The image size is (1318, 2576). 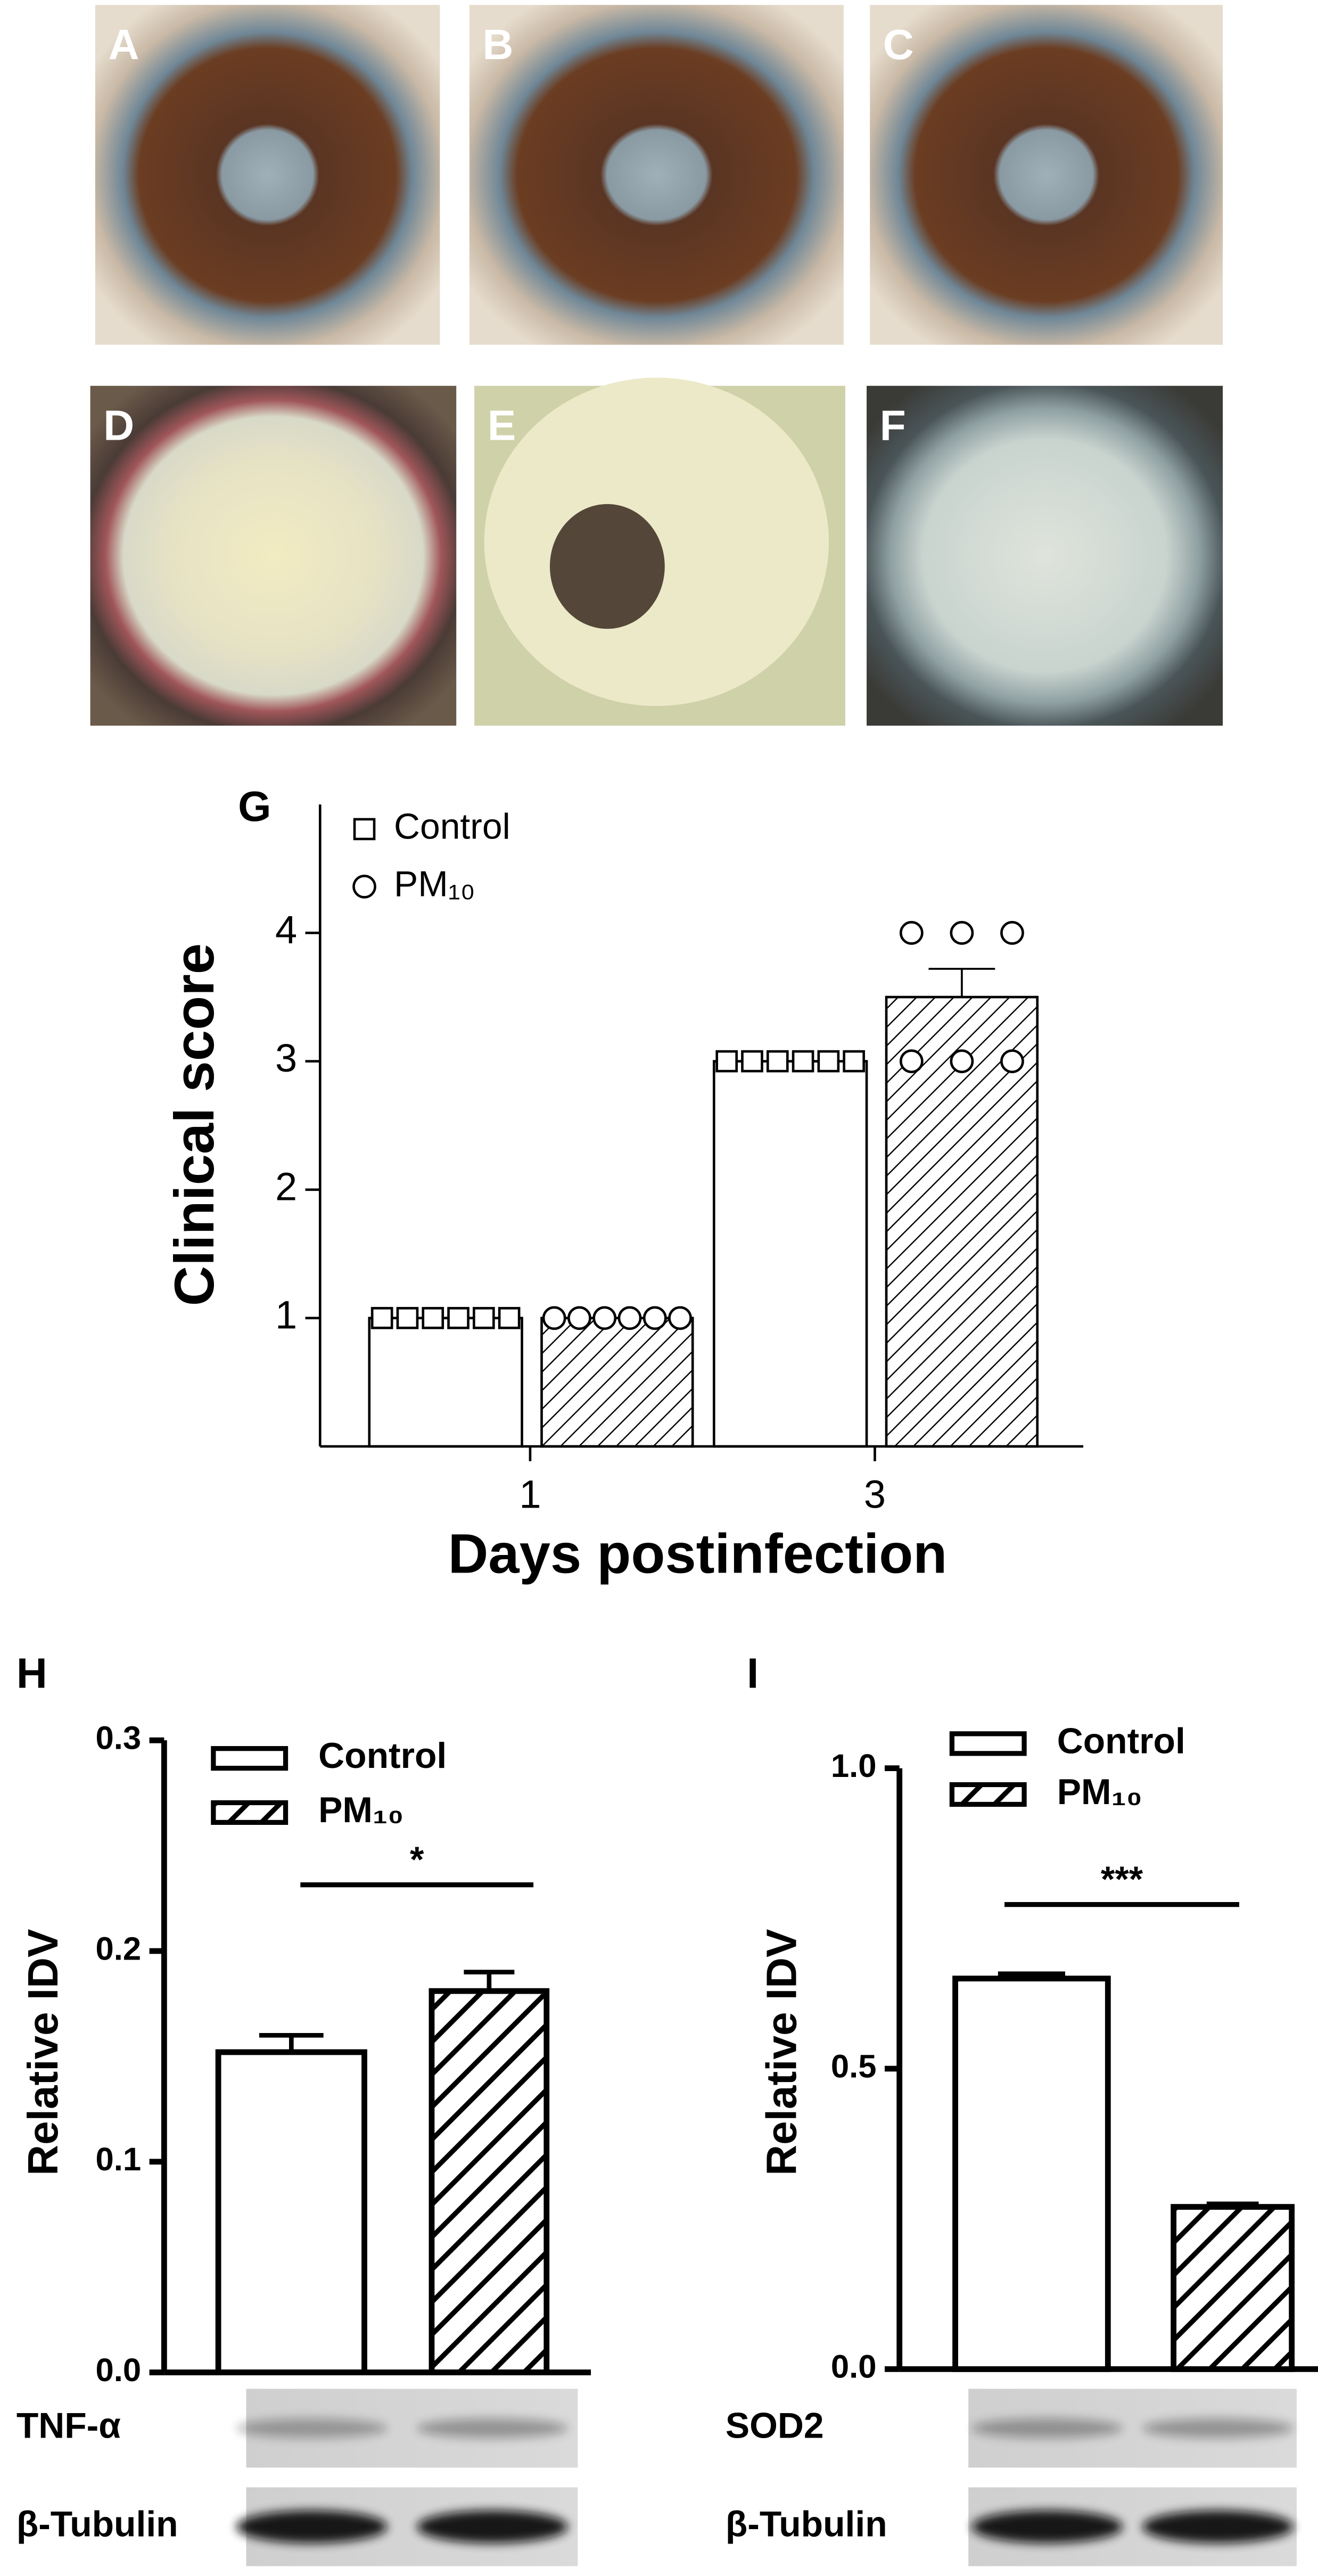 What do you see at coordinates (194, 1124) in the screenshot?
I see `y-axis-label: Clinical score` at bounding box center [194, 1124].